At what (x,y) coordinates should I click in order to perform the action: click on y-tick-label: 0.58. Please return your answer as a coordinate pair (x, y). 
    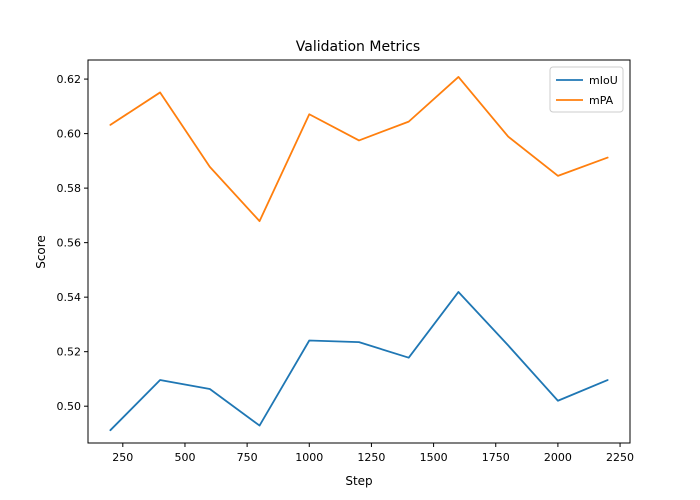
    Looking at the image, I should click on (69, 188).